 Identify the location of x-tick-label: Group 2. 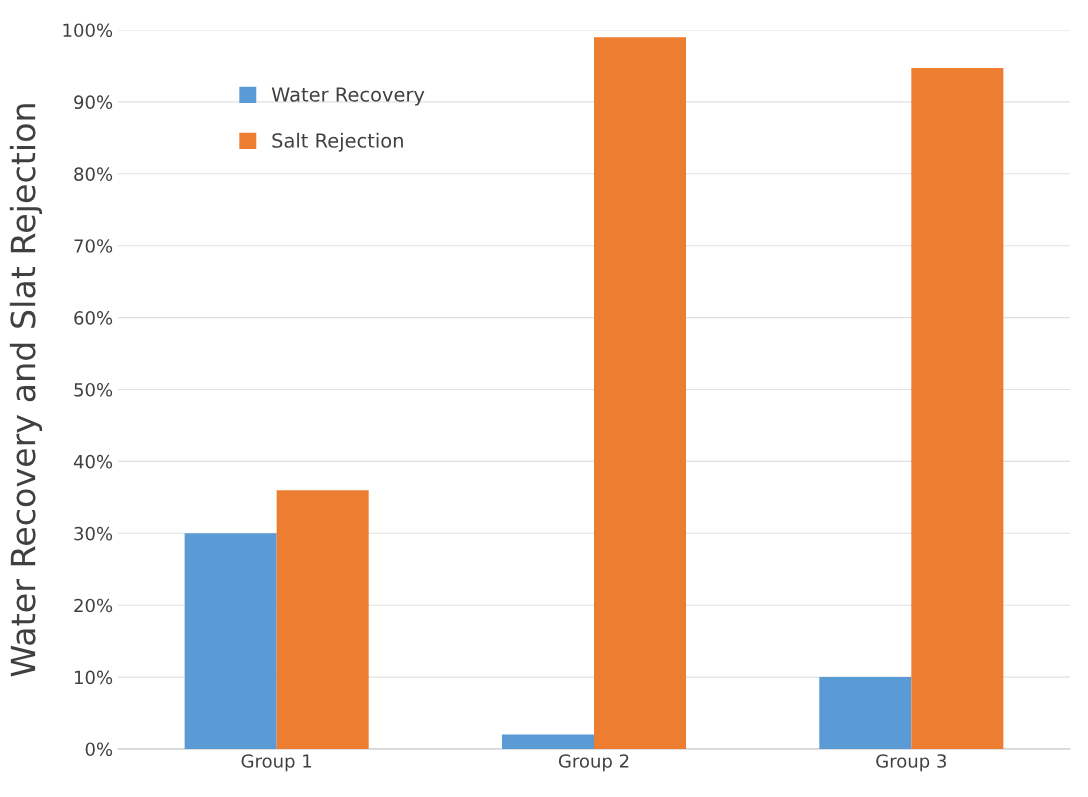
(593, 763).